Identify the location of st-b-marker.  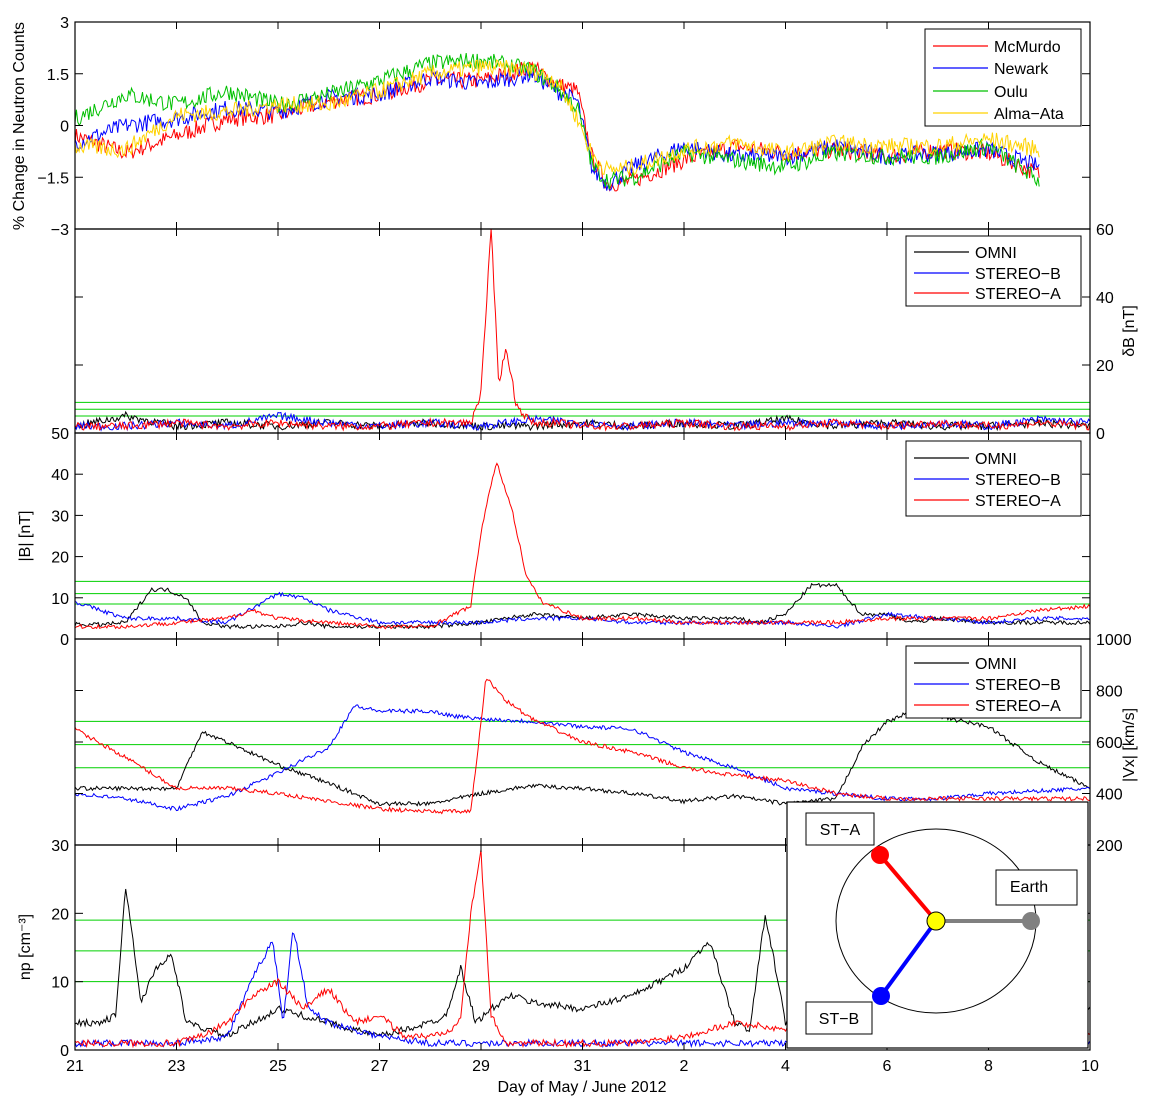
(881, 996).